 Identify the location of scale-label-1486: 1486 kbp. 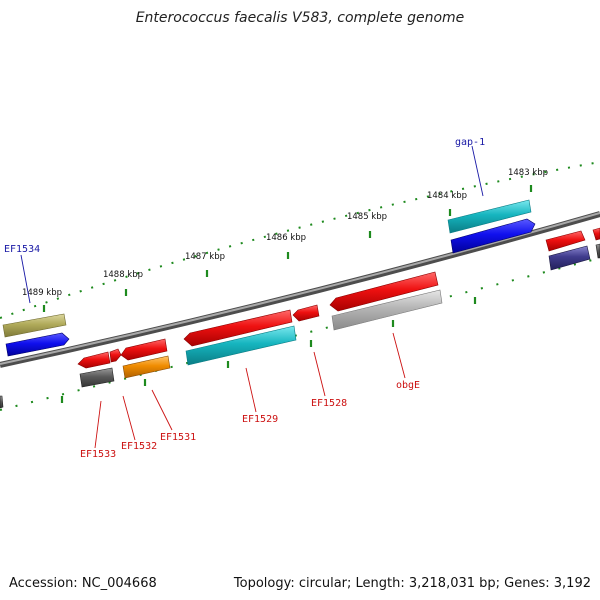
(286, 238).